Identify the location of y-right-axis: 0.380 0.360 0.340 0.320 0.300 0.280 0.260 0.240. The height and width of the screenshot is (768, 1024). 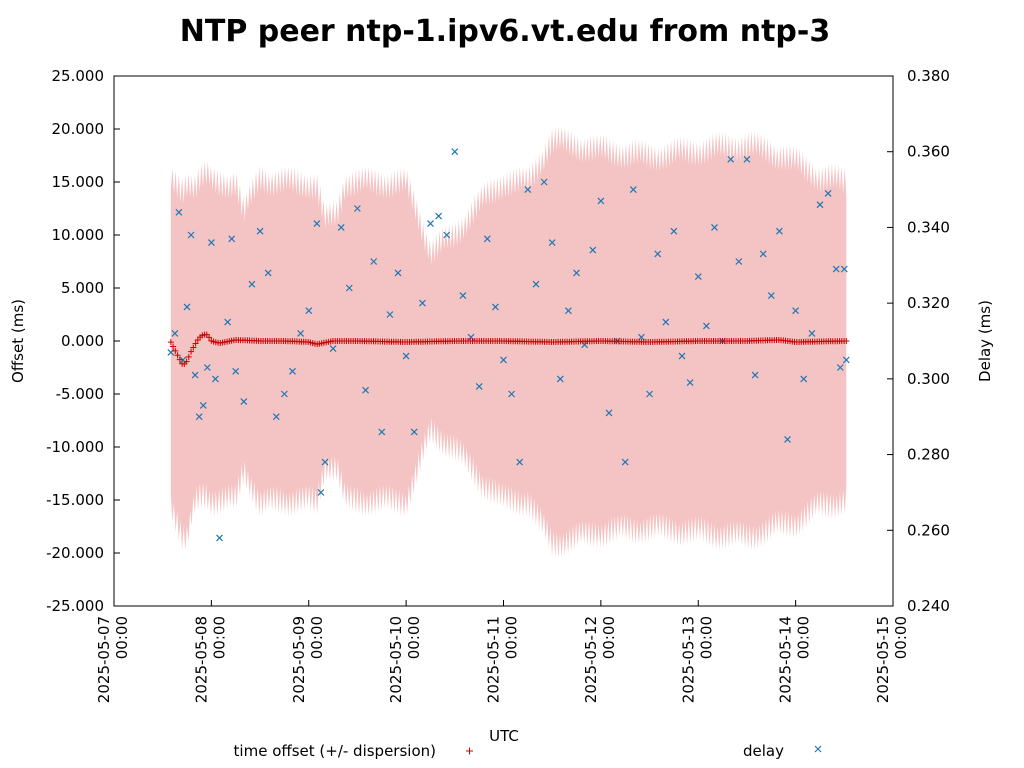
(918, 341).